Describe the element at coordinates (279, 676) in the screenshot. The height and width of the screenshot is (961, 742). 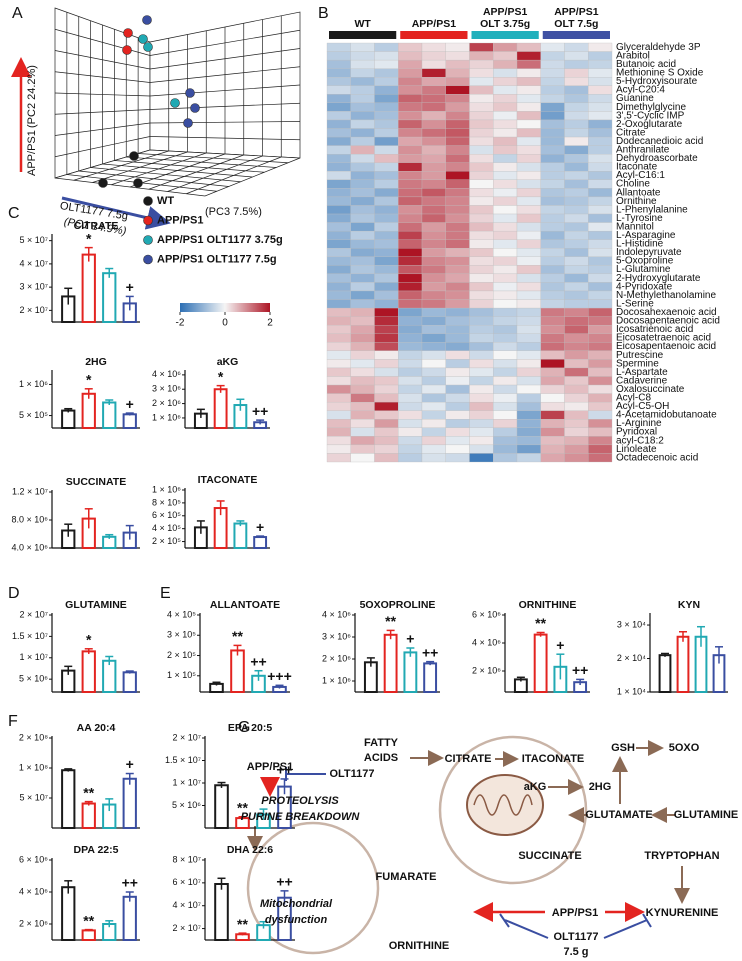
I see `significance: +++` at that location.